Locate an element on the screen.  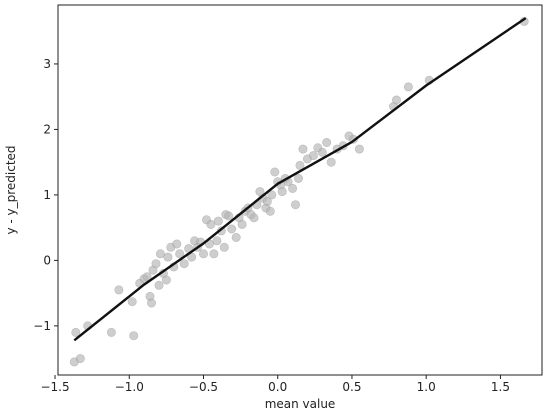
y-tick-label: 1 is located at coordinates (47, 195).